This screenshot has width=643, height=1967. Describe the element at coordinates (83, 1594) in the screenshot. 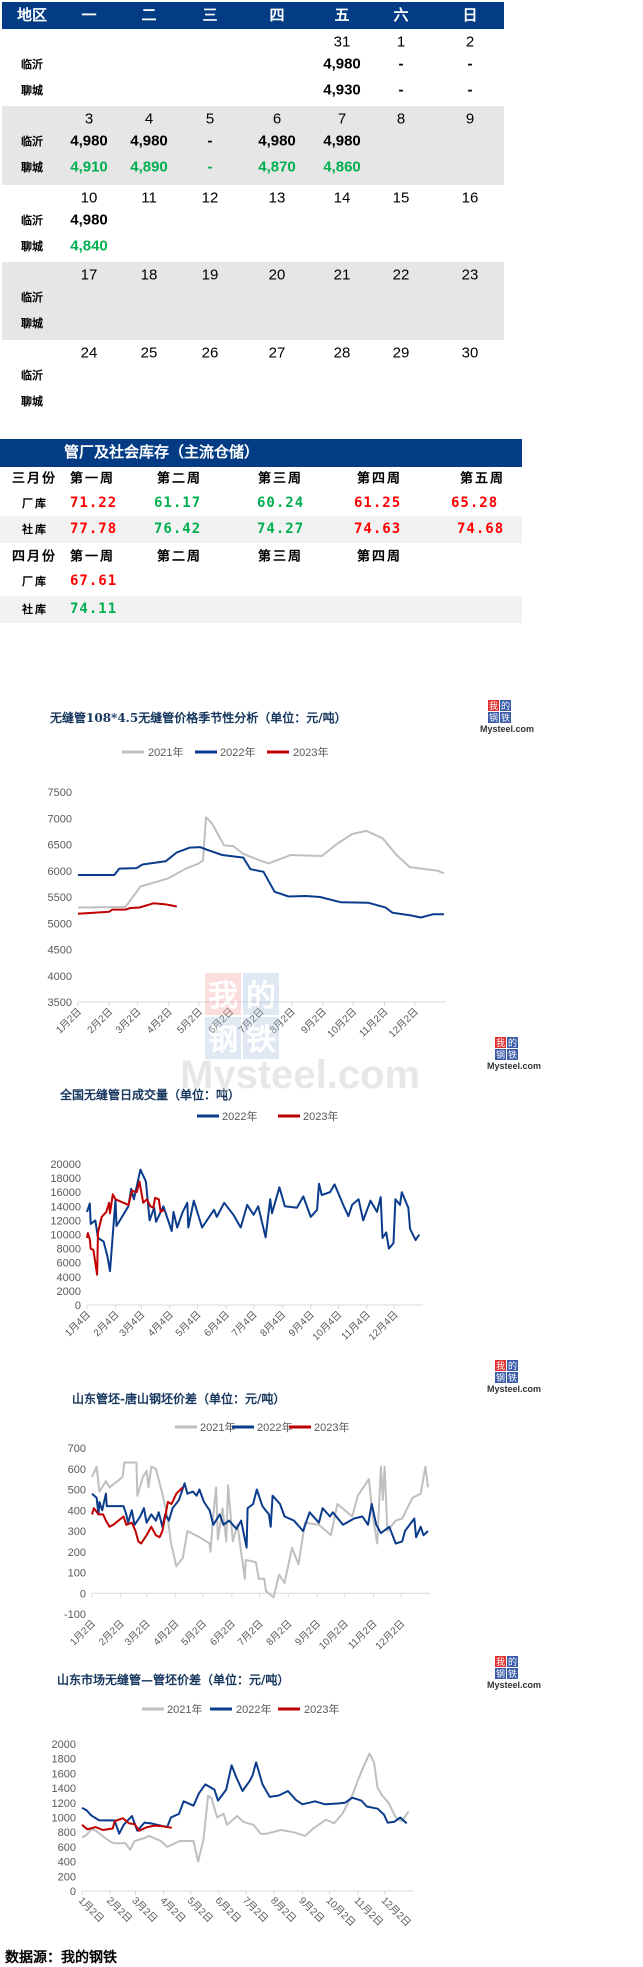

I see `y-tick-label: 0` at that location.